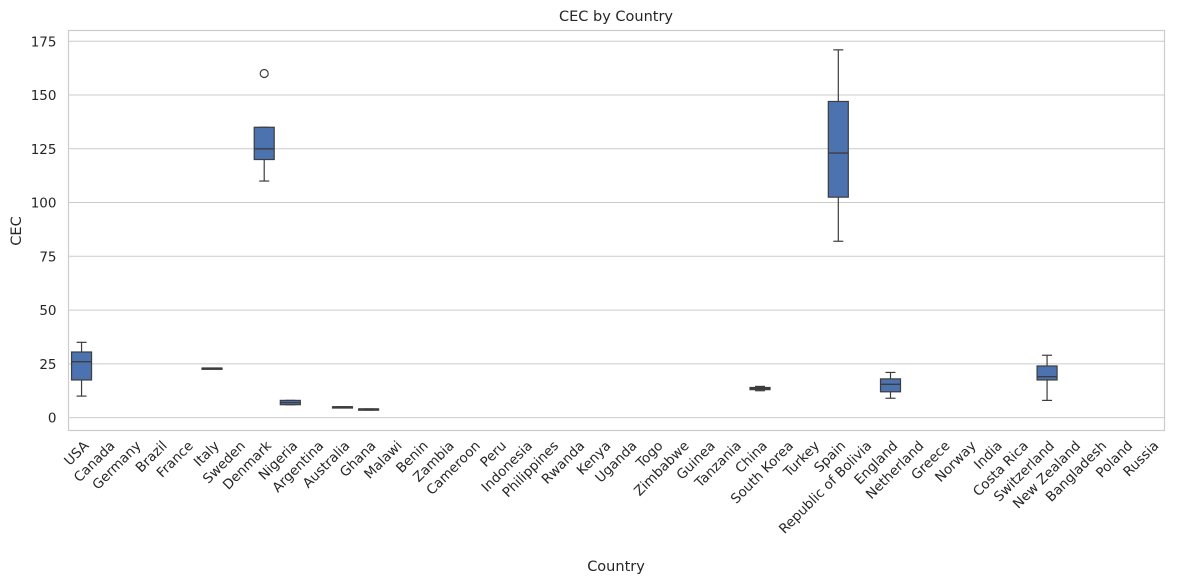  I want to click on y-tick-label: 50, so click(47, 311).